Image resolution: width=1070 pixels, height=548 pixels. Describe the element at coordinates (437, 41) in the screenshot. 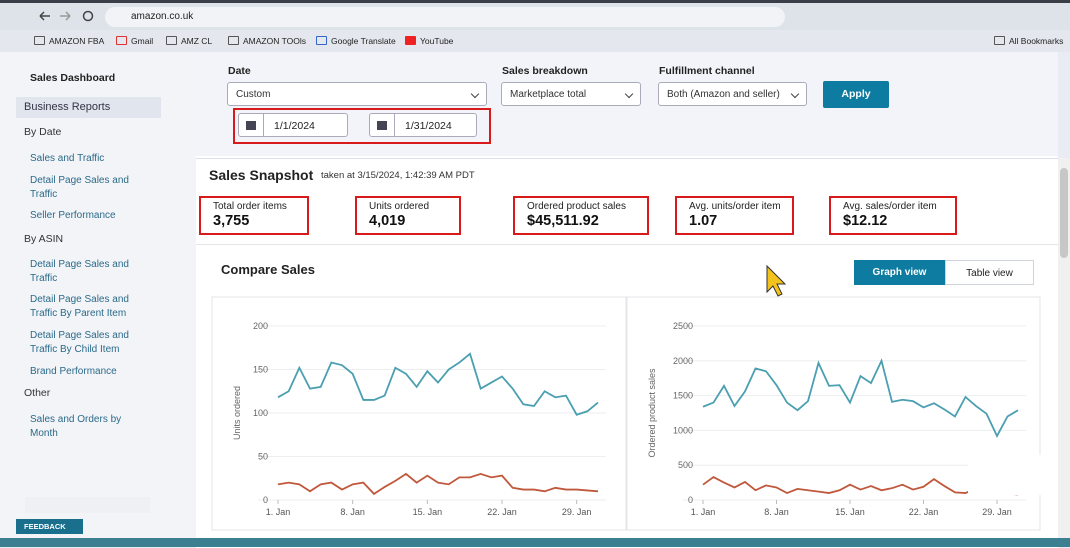

I see `bookmark-label: YouTube` at that location.